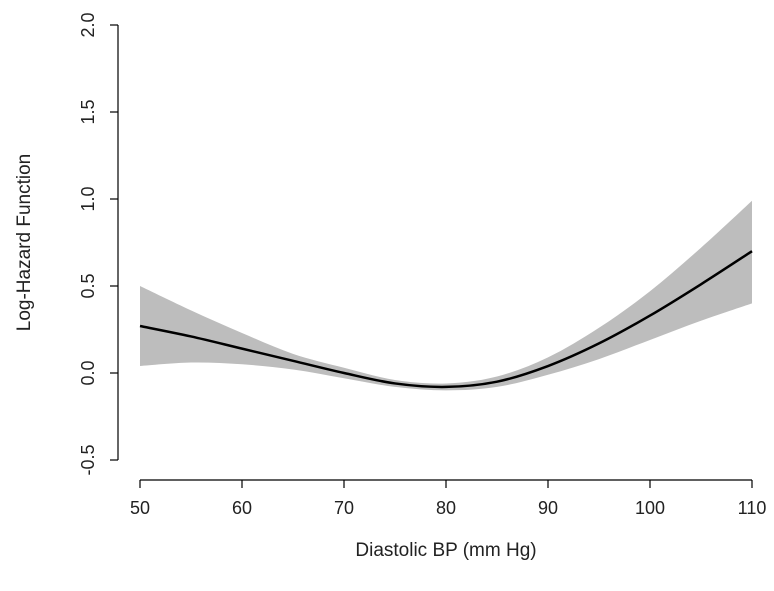 The image size is (774, 591). I want to click on x-tick-label: 80, so click(446, 508).